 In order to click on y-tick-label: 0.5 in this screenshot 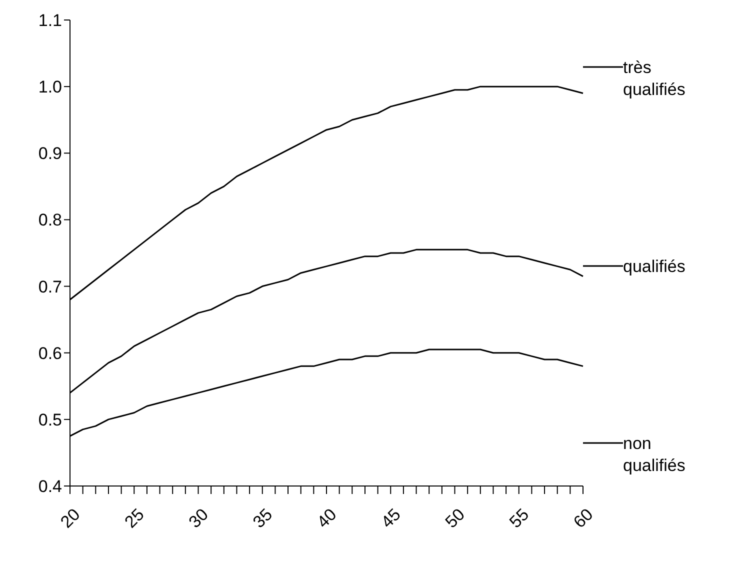, I will do `click(50, 420)`.